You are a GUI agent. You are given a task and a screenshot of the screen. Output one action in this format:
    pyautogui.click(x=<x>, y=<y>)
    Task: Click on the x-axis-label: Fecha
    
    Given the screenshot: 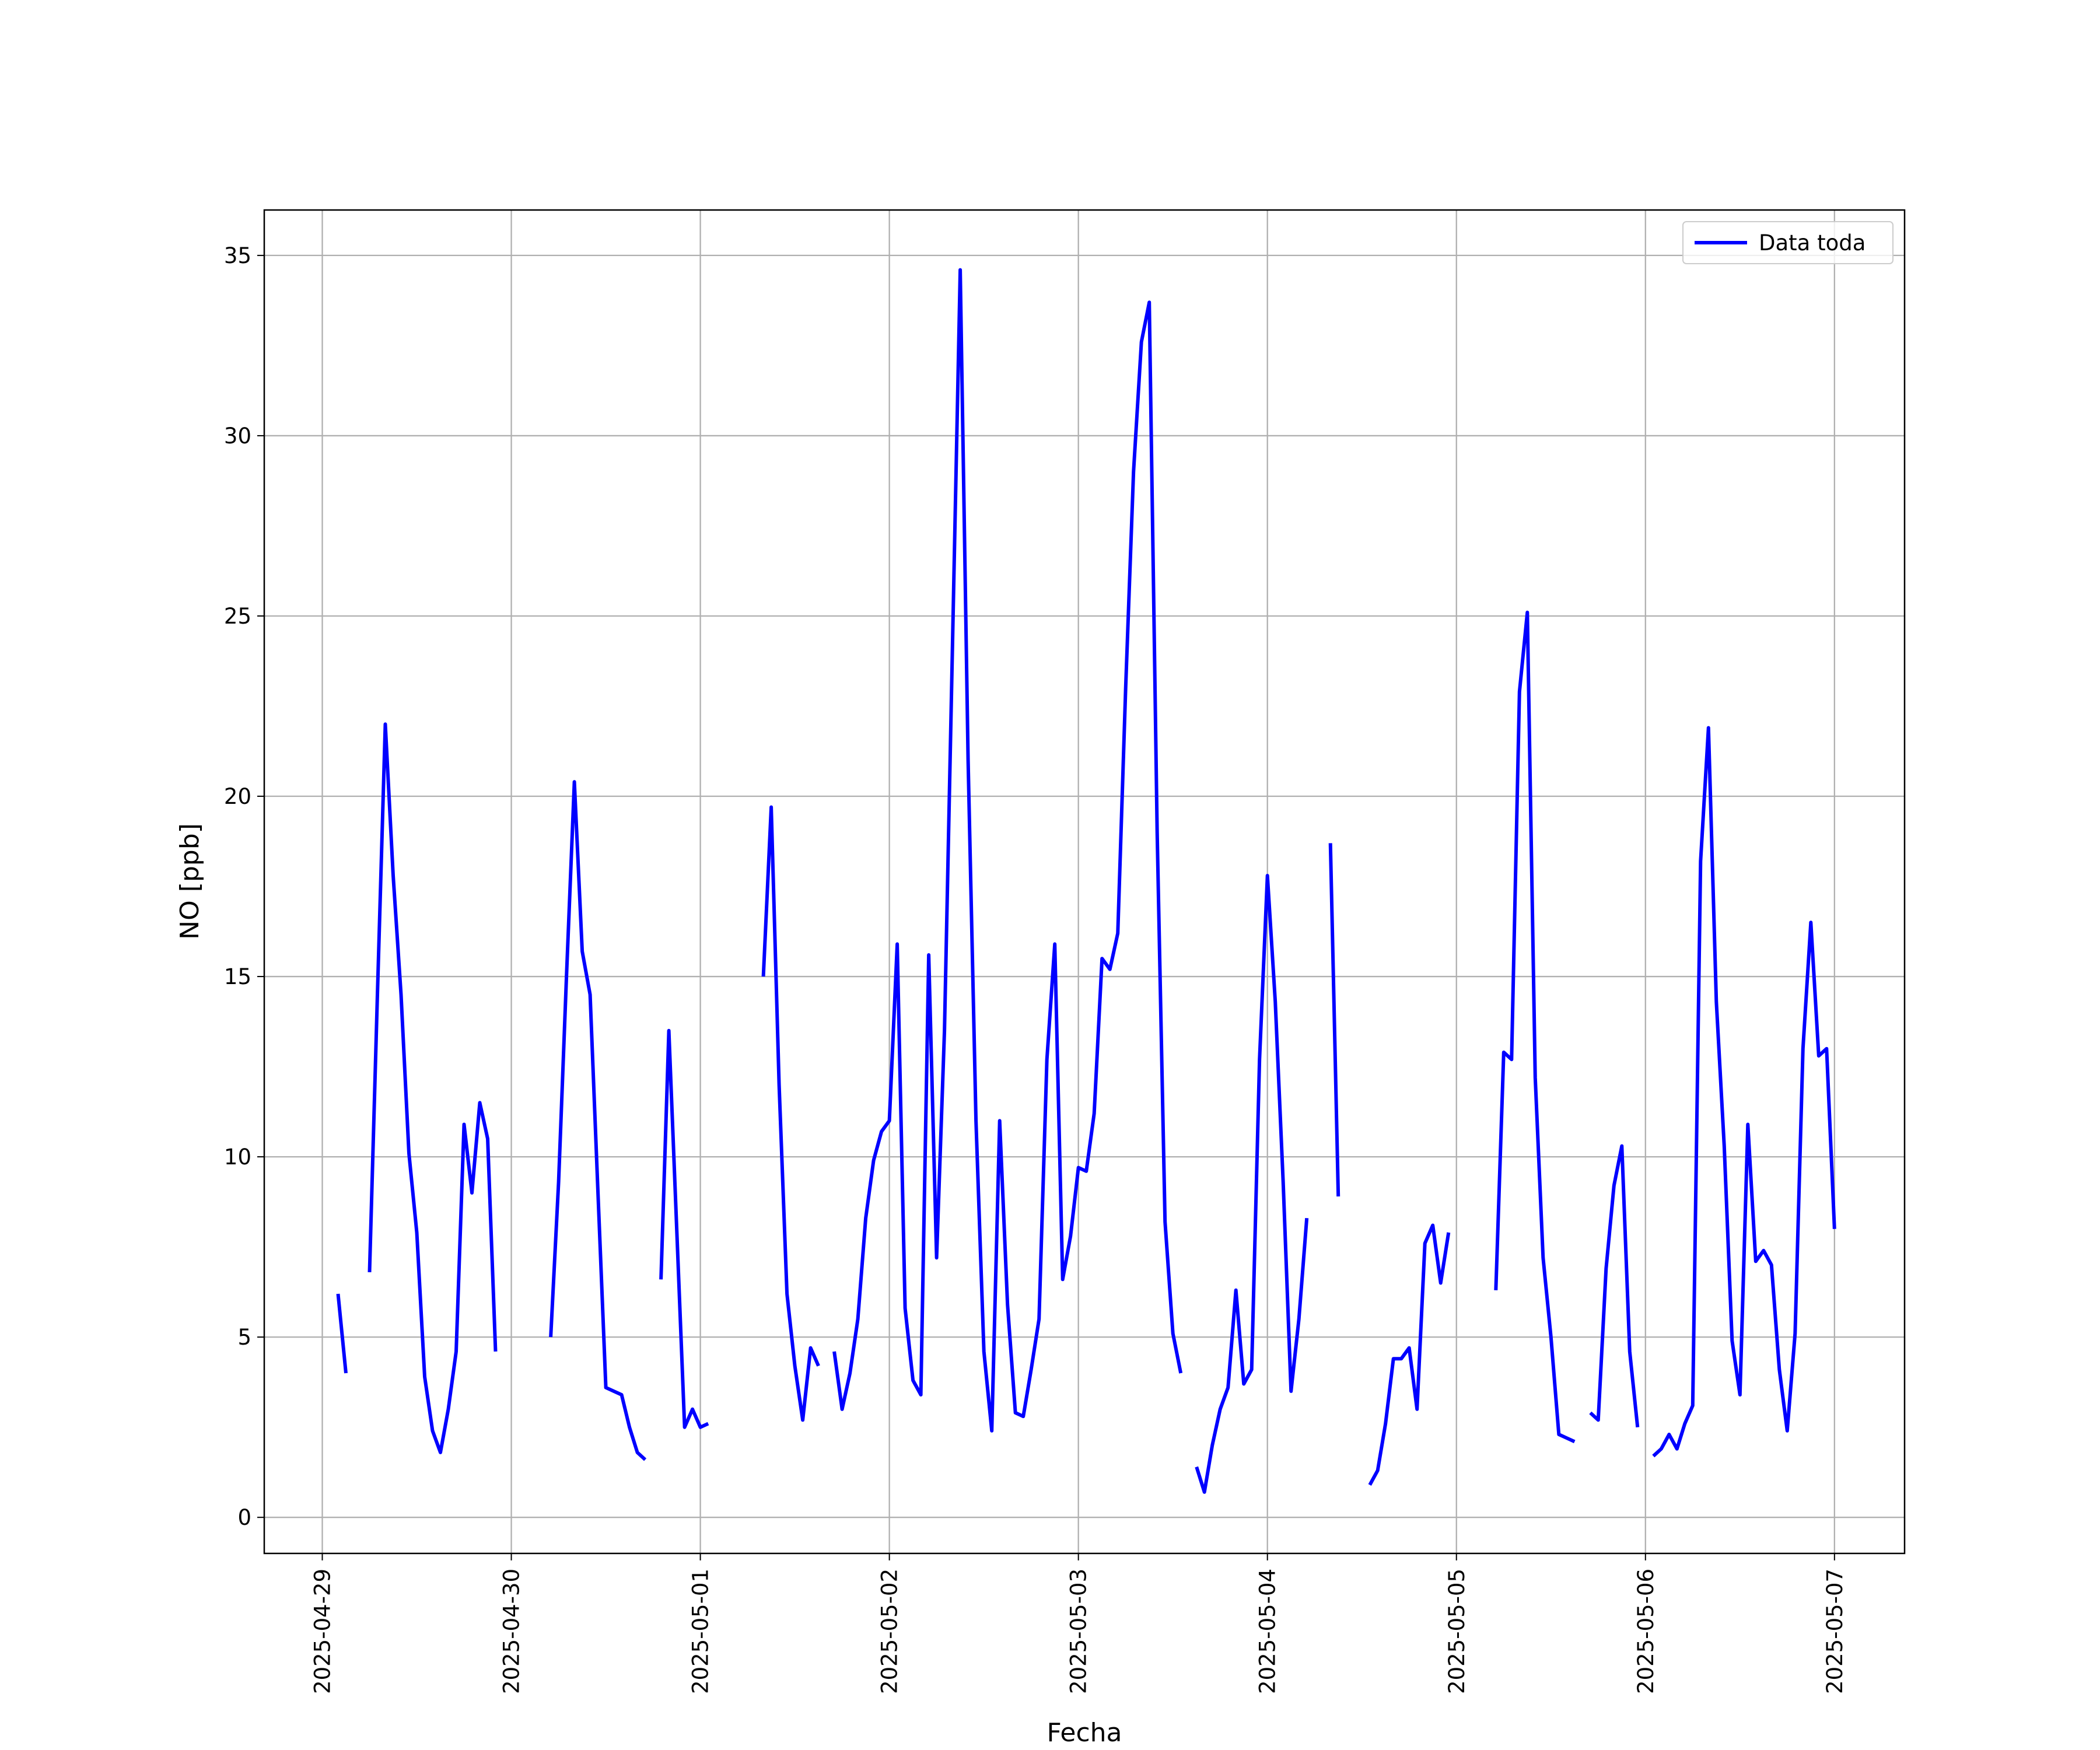 What is the action you would take?
    pyautogui.click(x=1084, y=1733)
    